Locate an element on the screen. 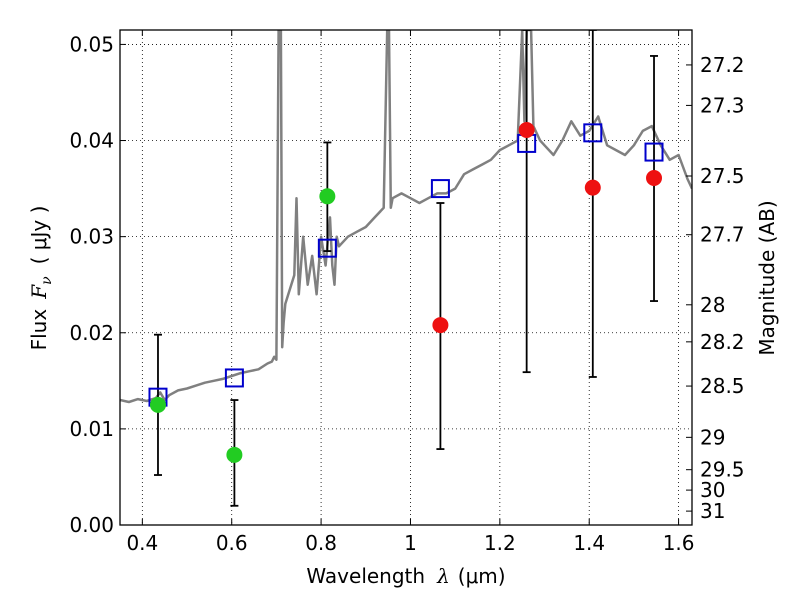 This screenshot has width=800, height=600. y-axis-title-unit: ( μJy ) is located at coordinates (39, 235).